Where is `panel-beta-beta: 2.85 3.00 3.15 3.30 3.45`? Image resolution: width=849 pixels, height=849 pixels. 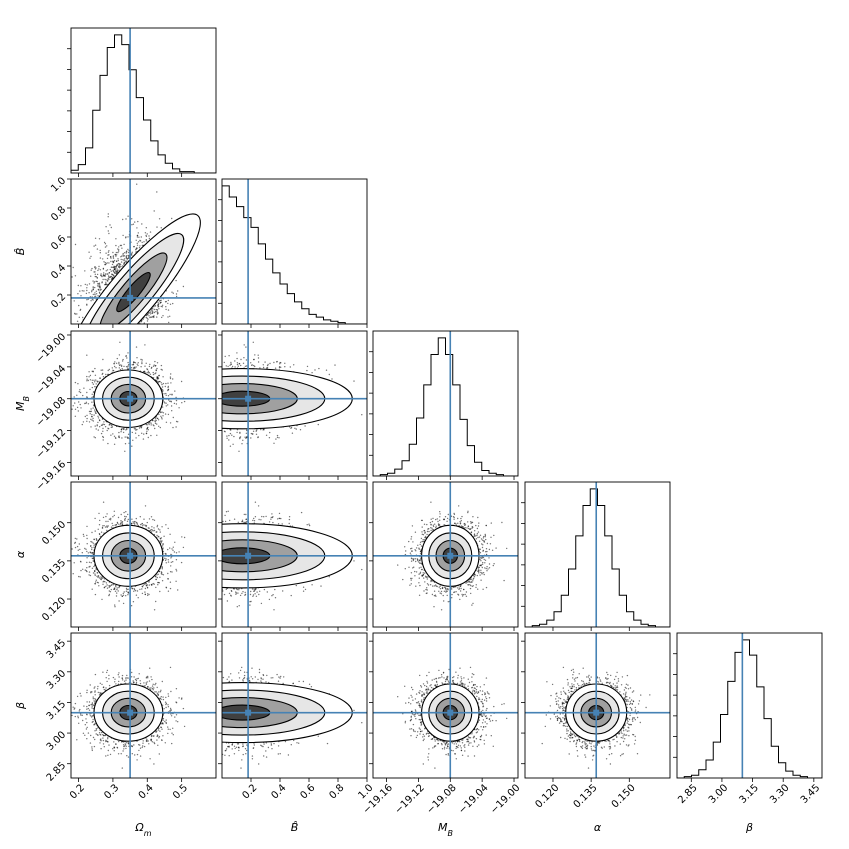
panel-beta-beta: 2.85 3.00 3.15 3.30 3.45 is located at coordinates (748, 719).